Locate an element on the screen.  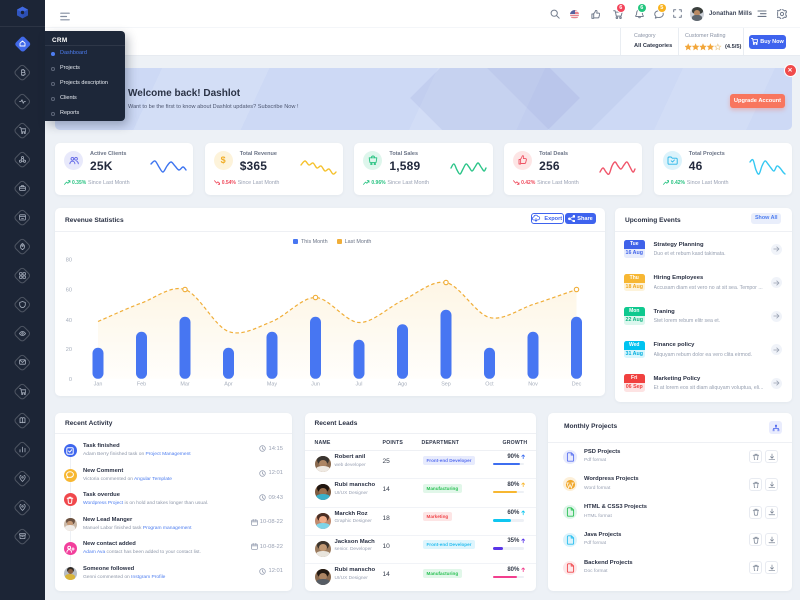
svg-text: Jul is located at coordinates (359, 384).